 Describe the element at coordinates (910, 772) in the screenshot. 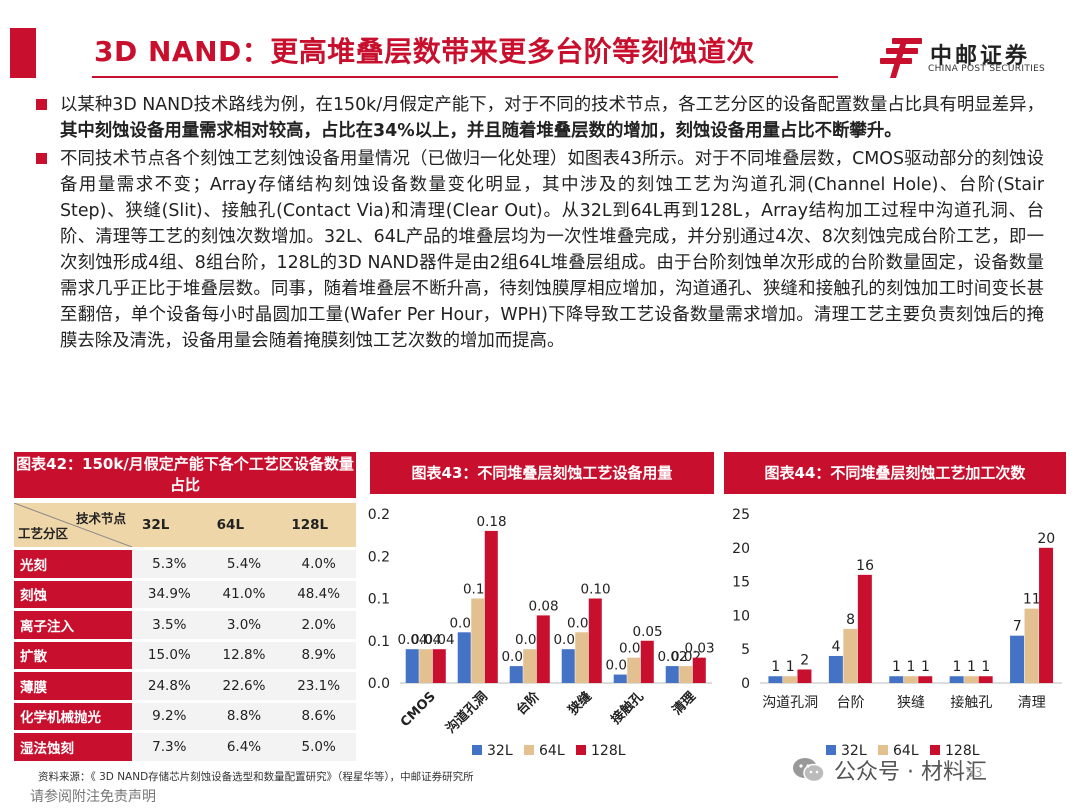

I see `watermark-text: 公众号 · 材料汇` at that location.